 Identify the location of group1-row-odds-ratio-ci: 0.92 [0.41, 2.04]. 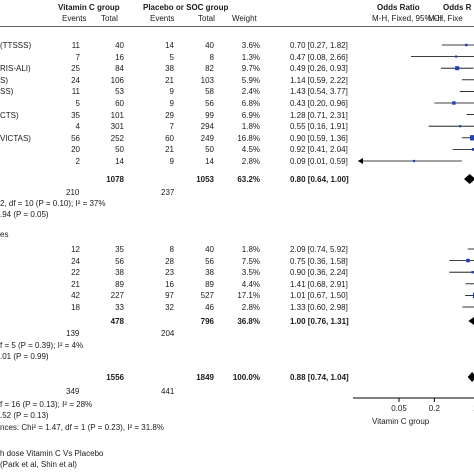
(319, 150).